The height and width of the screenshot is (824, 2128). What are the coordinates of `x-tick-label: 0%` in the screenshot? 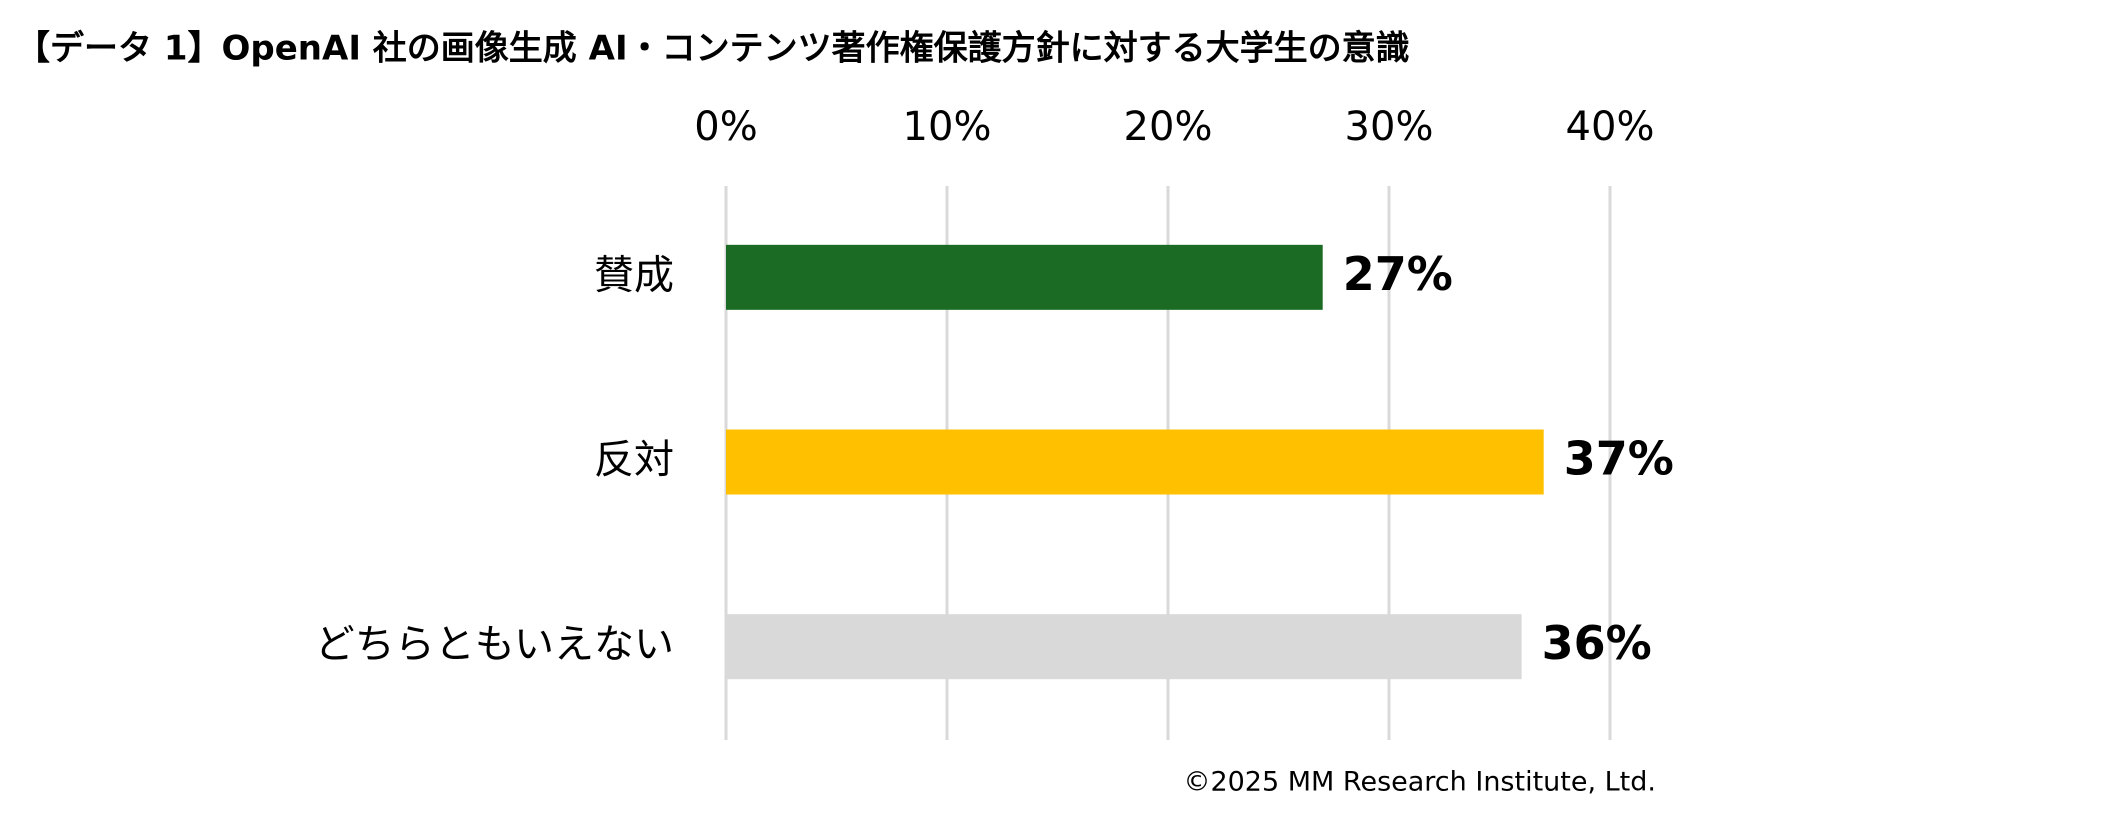 It's located at (725, 127).